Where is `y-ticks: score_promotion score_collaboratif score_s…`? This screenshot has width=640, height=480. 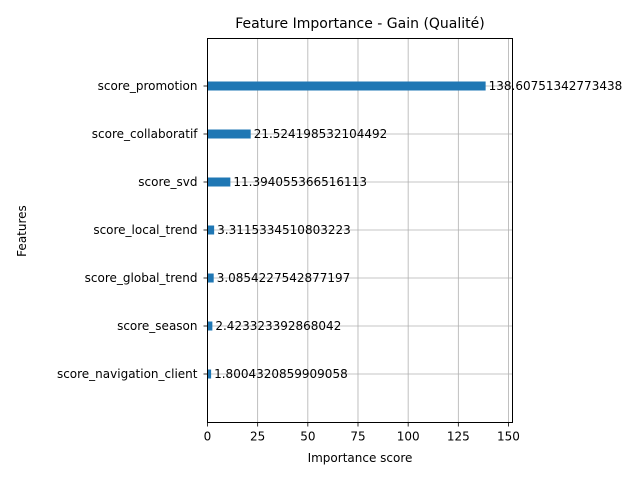 y-ticks: score_promotion score_collaboratif score_s… is located at coordinates (132, 230).